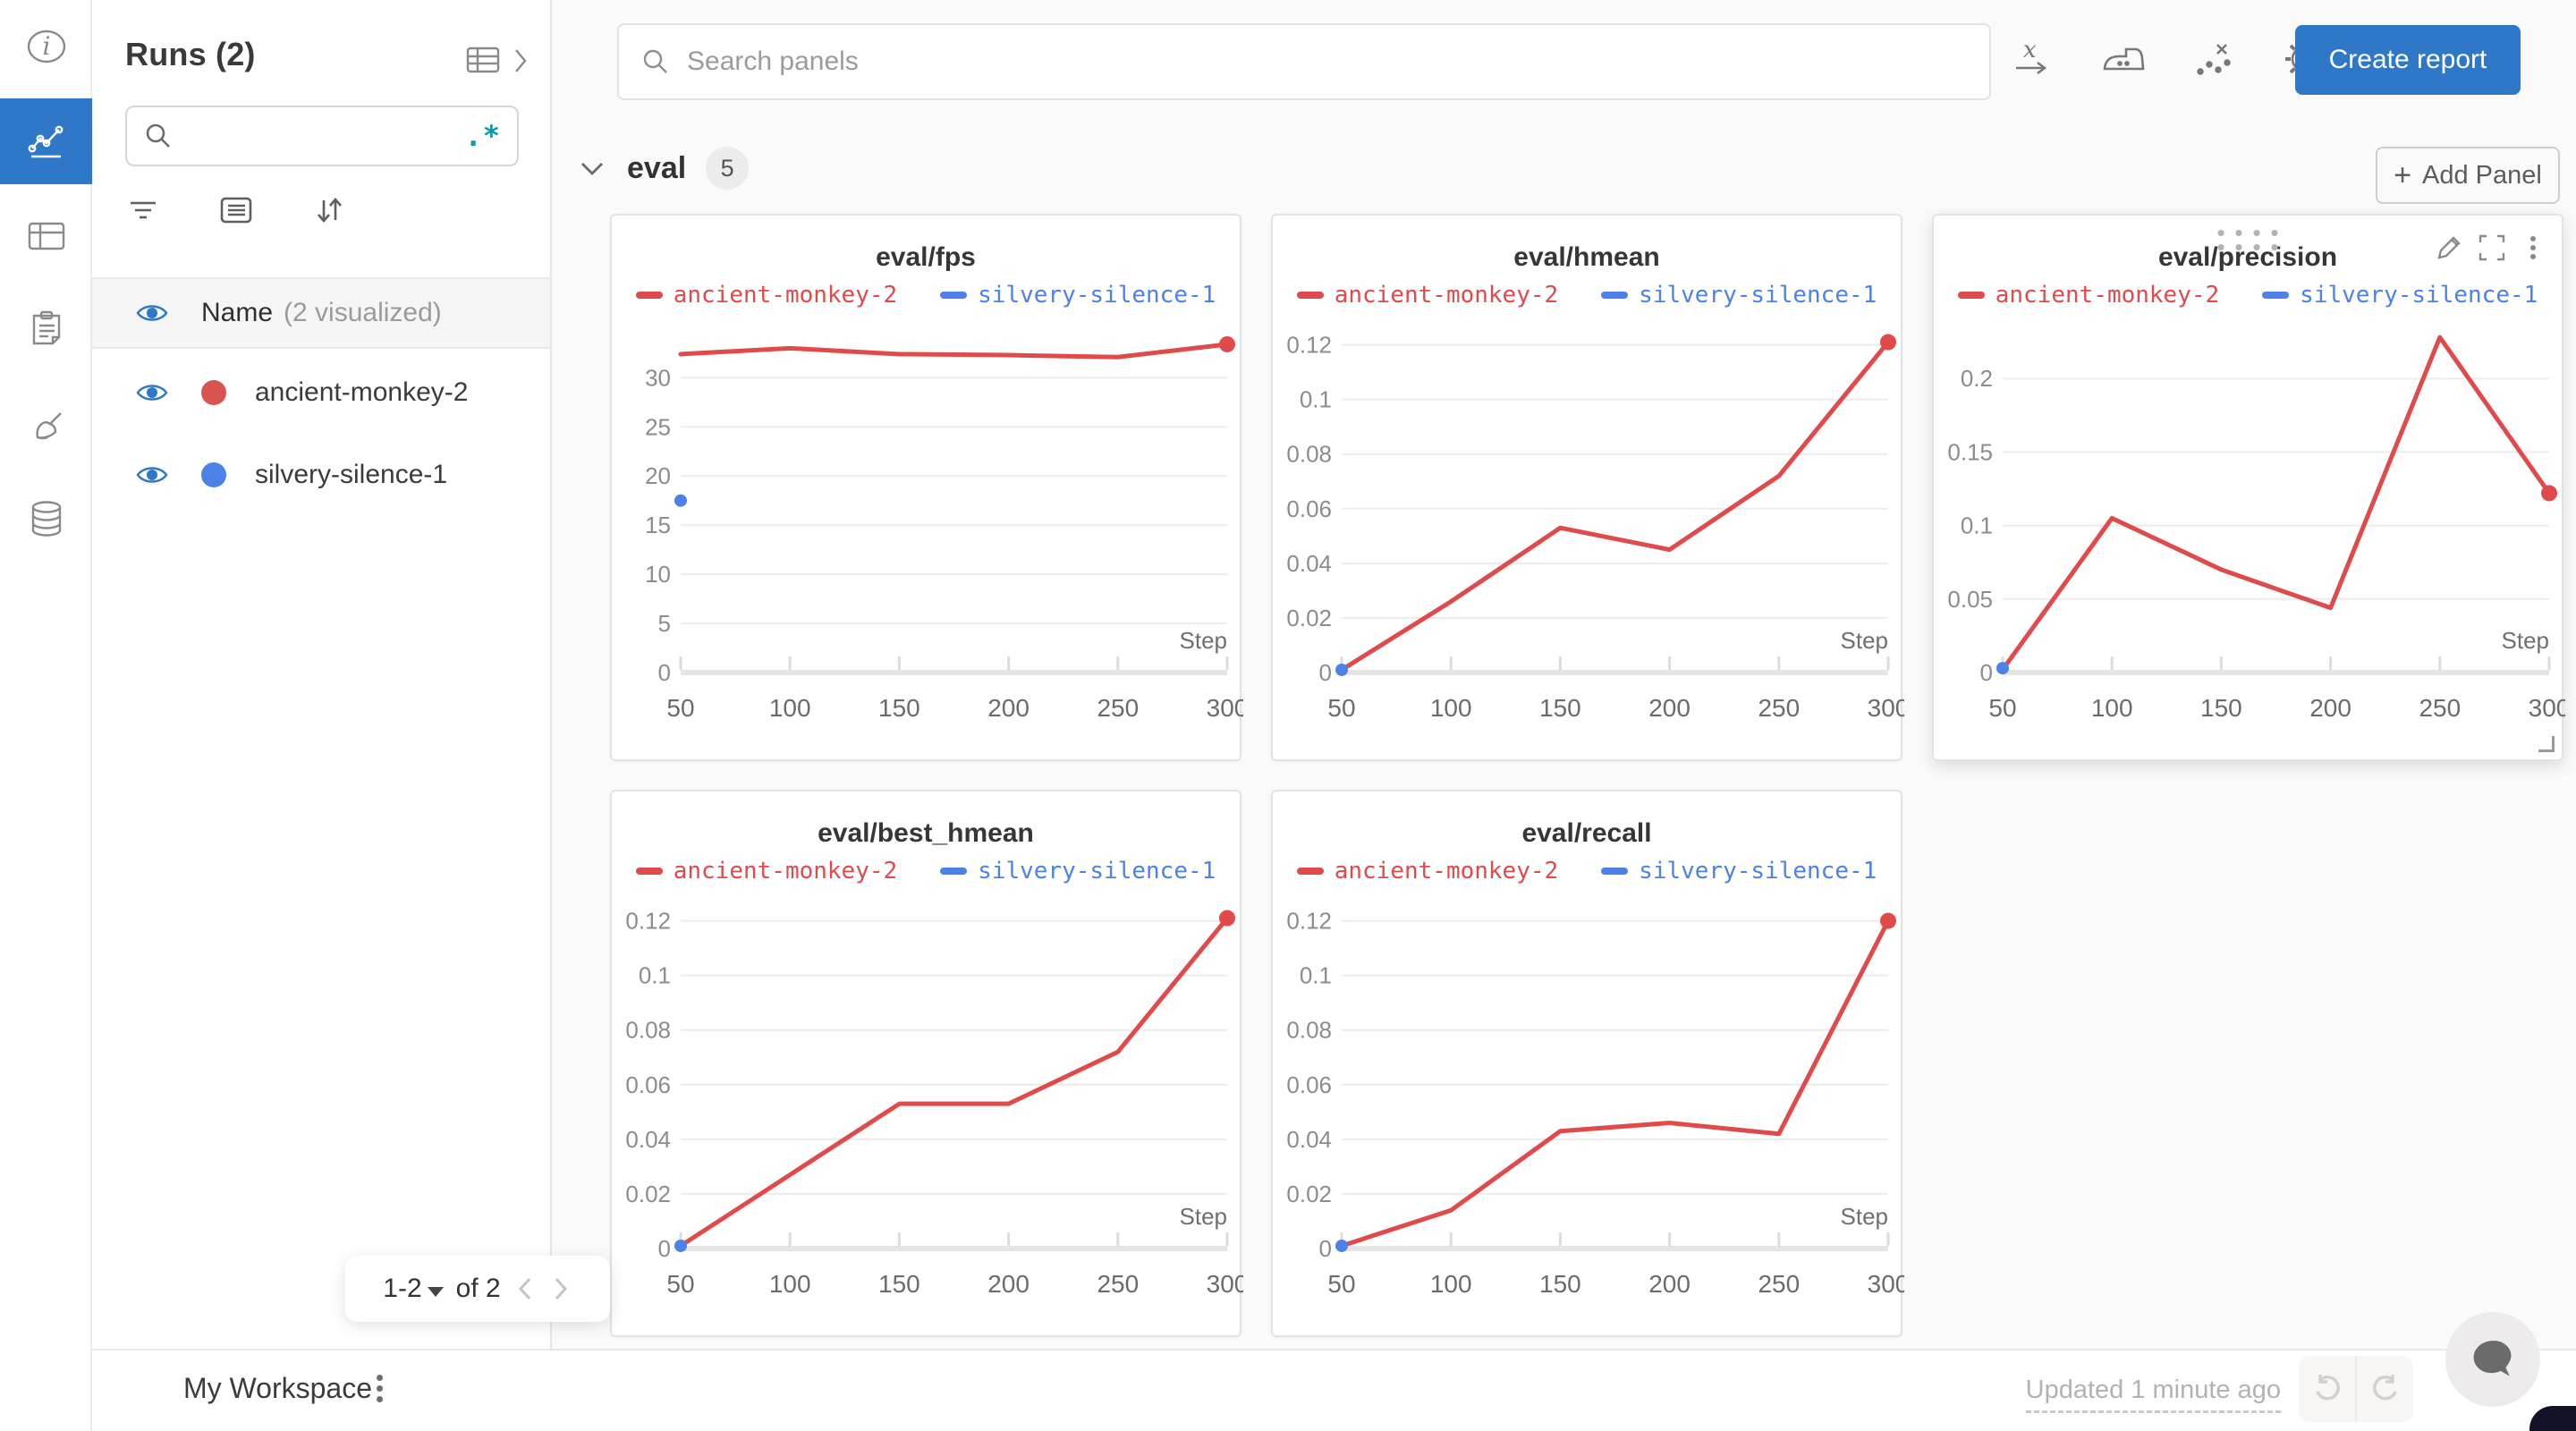 The image size is (2576, 1431). Describe the element at coordinates (2449, 247) in the screenshot. I see `edit-panel-button` at that location.